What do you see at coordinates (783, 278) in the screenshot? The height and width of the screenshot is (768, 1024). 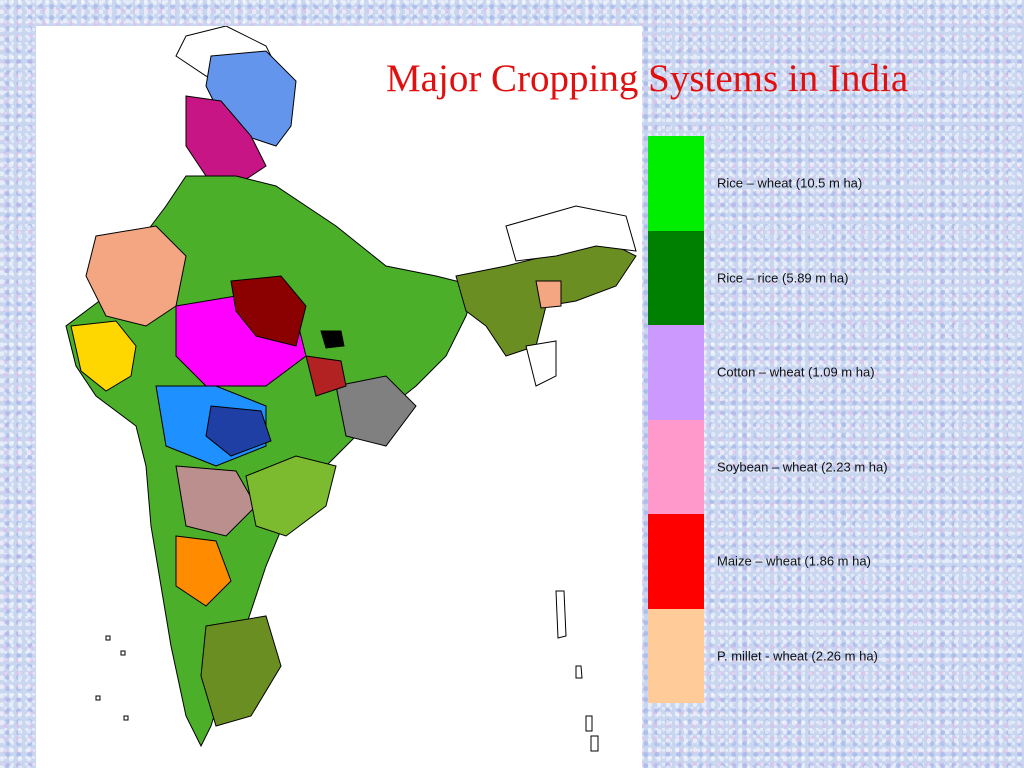 I see `legend-label: Rice – rice (5.89 m ha)` at bounding box center [783, 278].